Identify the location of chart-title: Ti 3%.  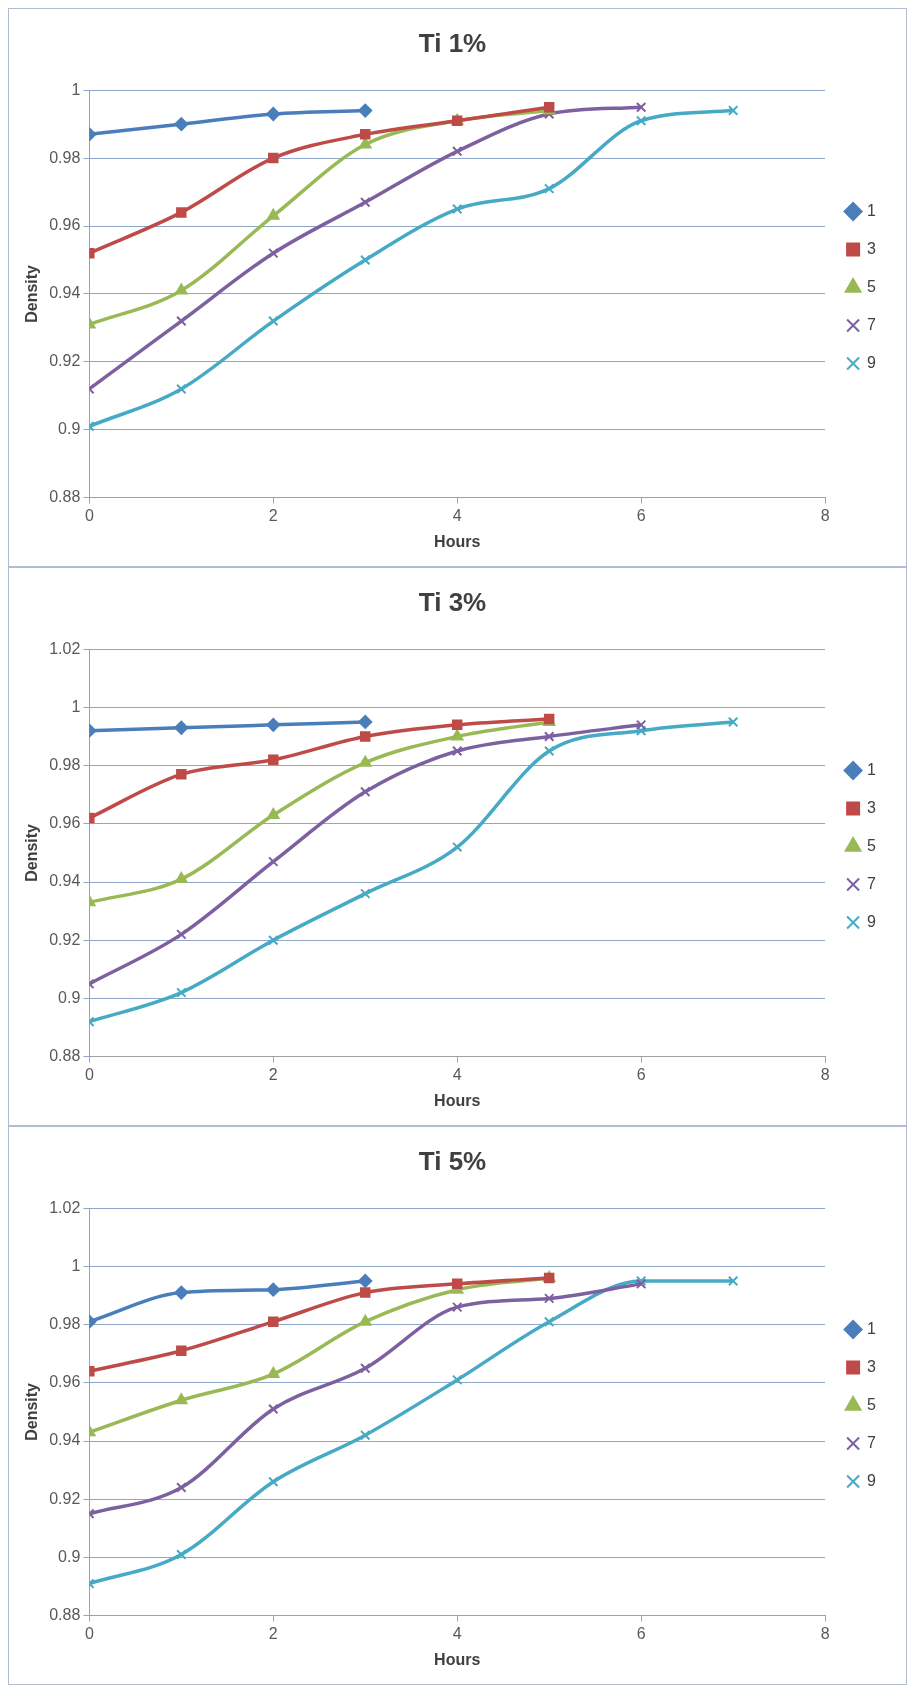
(452, 601).